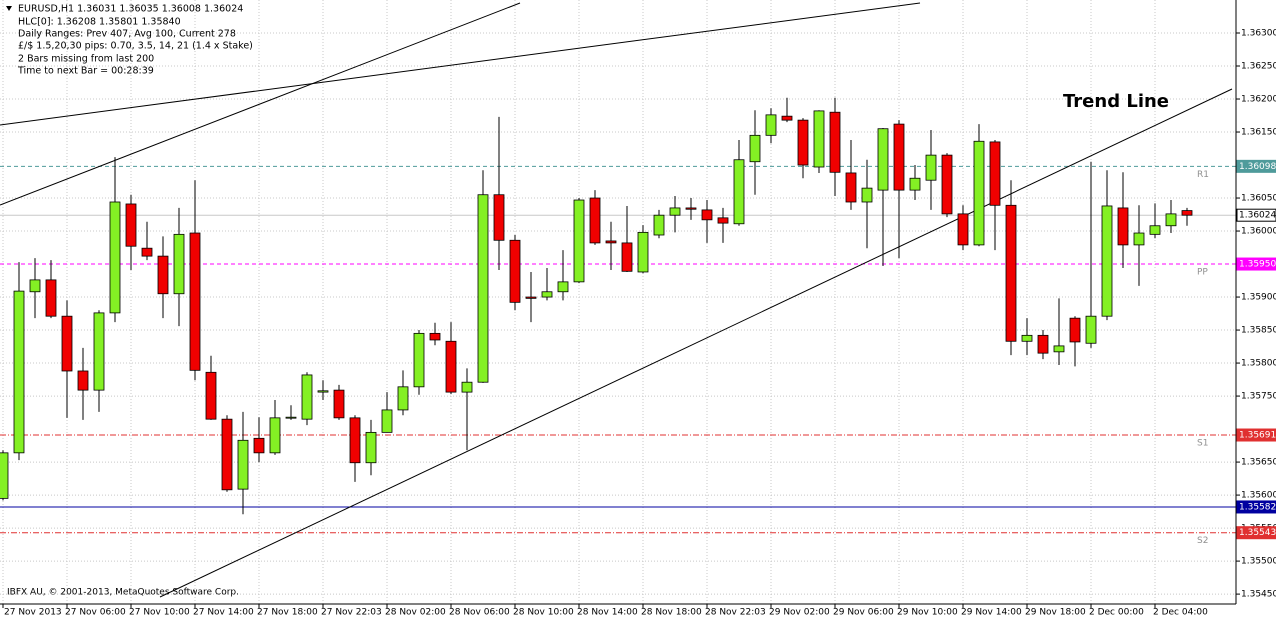 This screenshot has height=619, width=1276. I want to click on x-tick-label: 29 Nov 14:00, so click(991, 613).